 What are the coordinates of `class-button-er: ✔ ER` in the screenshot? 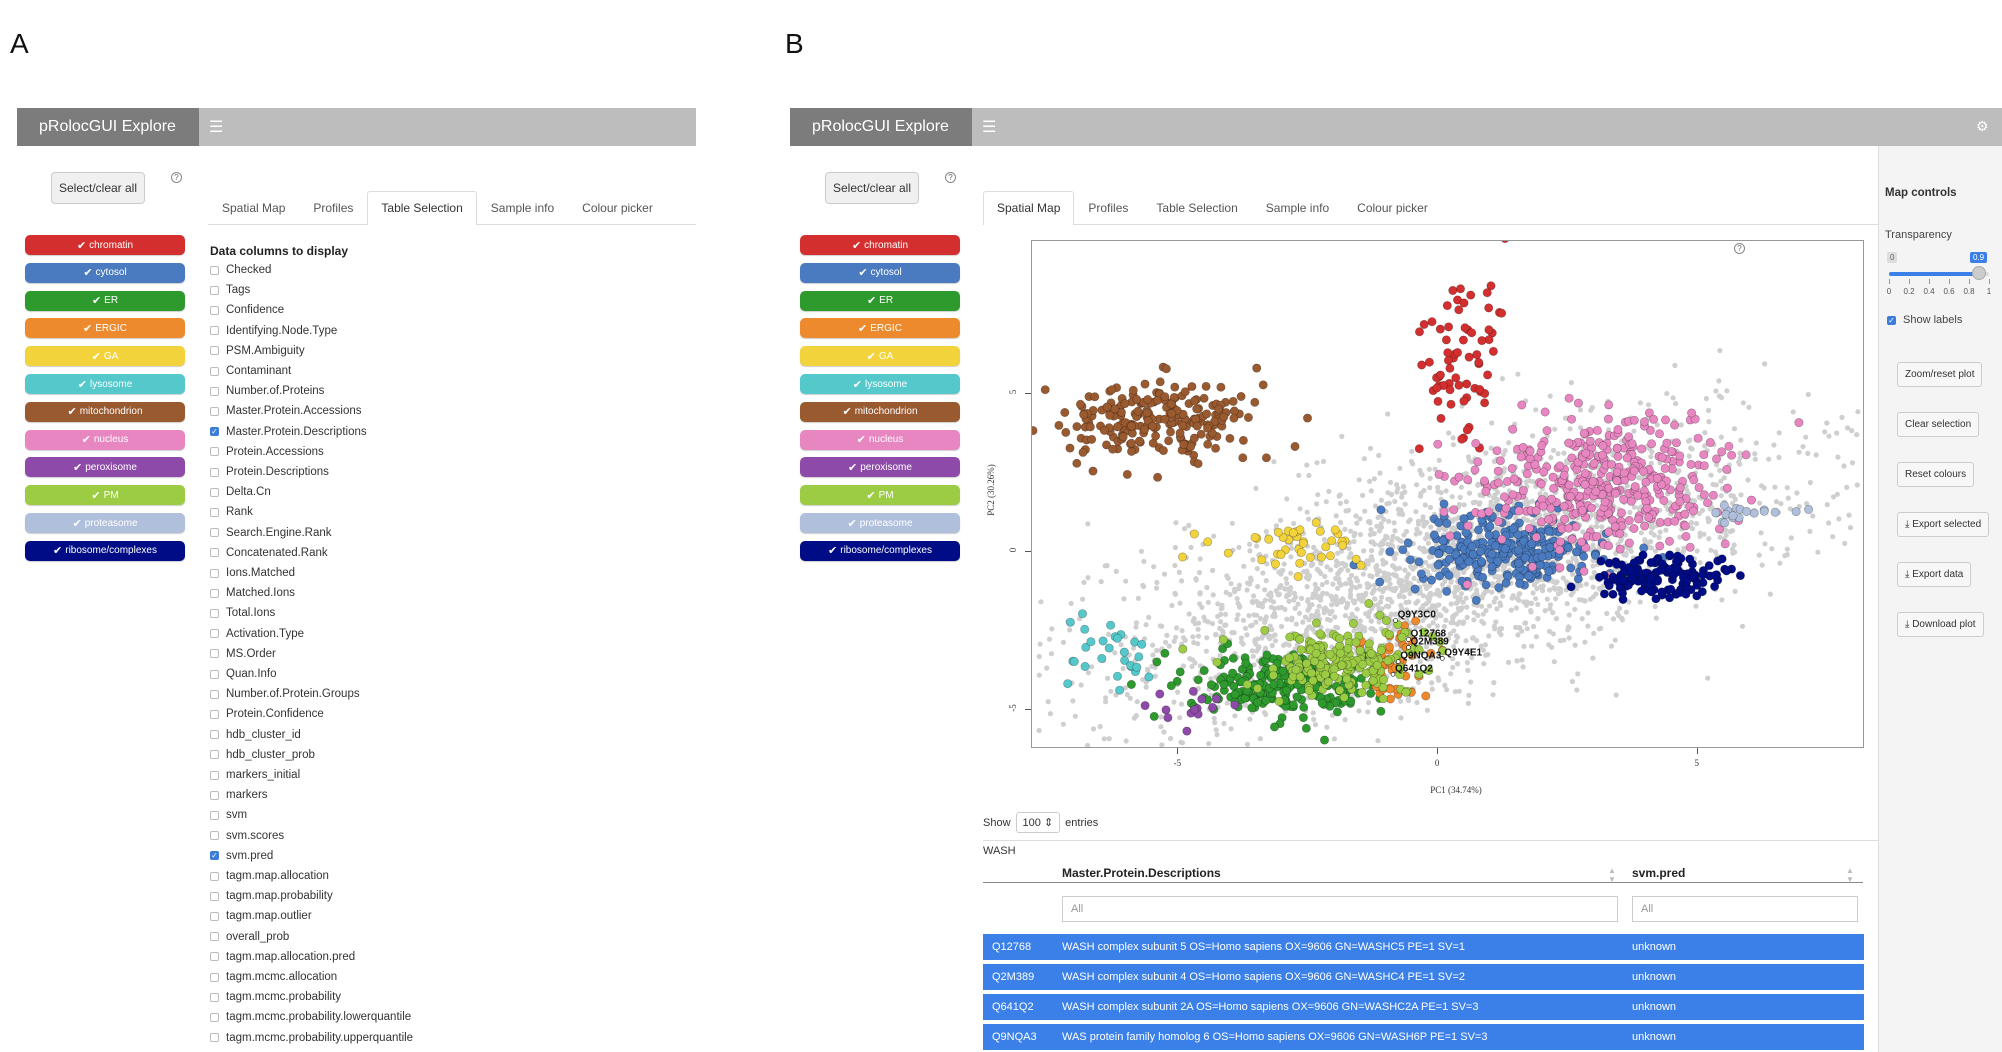 It's located at (880, 300).